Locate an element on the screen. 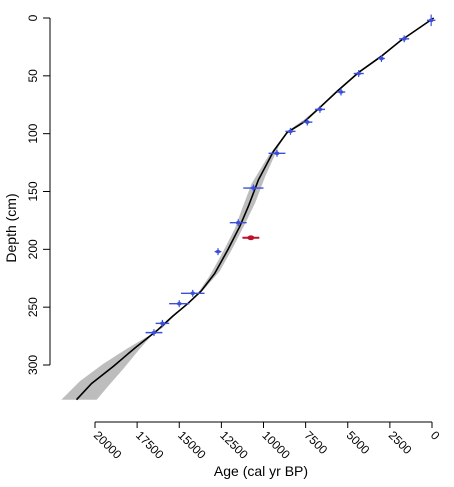  dated-sample-6-marker is located at coordinates (320, 109).